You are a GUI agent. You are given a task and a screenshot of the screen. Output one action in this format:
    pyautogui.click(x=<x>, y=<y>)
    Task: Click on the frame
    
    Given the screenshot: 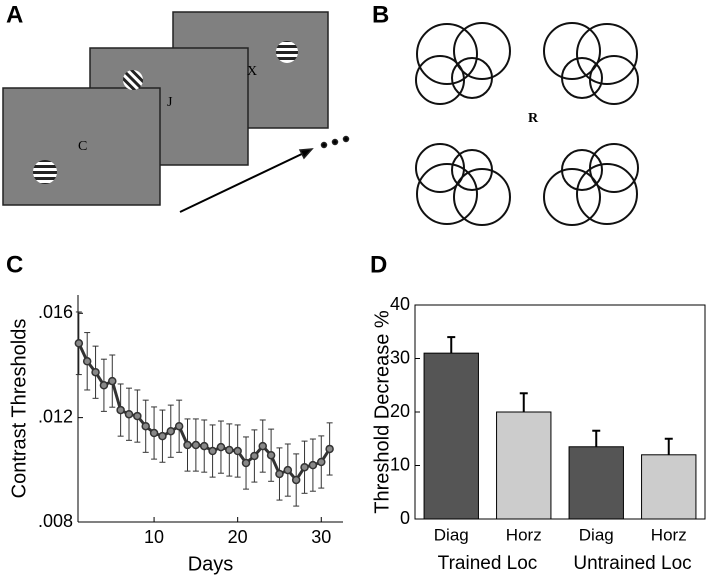 What is the action you would take?
    pyautogui.click(x=81, y=146)
    